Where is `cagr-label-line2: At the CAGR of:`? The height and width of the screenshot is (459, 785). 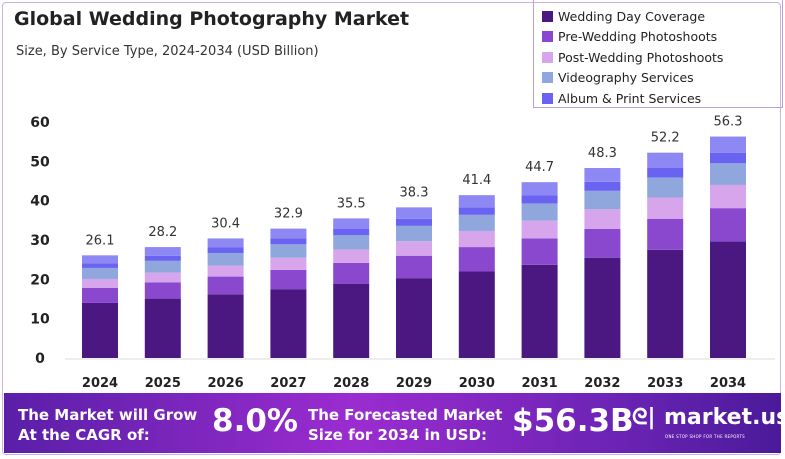 cagr-label-line2: At the CAGR of: is located at coordinates (84, 435).